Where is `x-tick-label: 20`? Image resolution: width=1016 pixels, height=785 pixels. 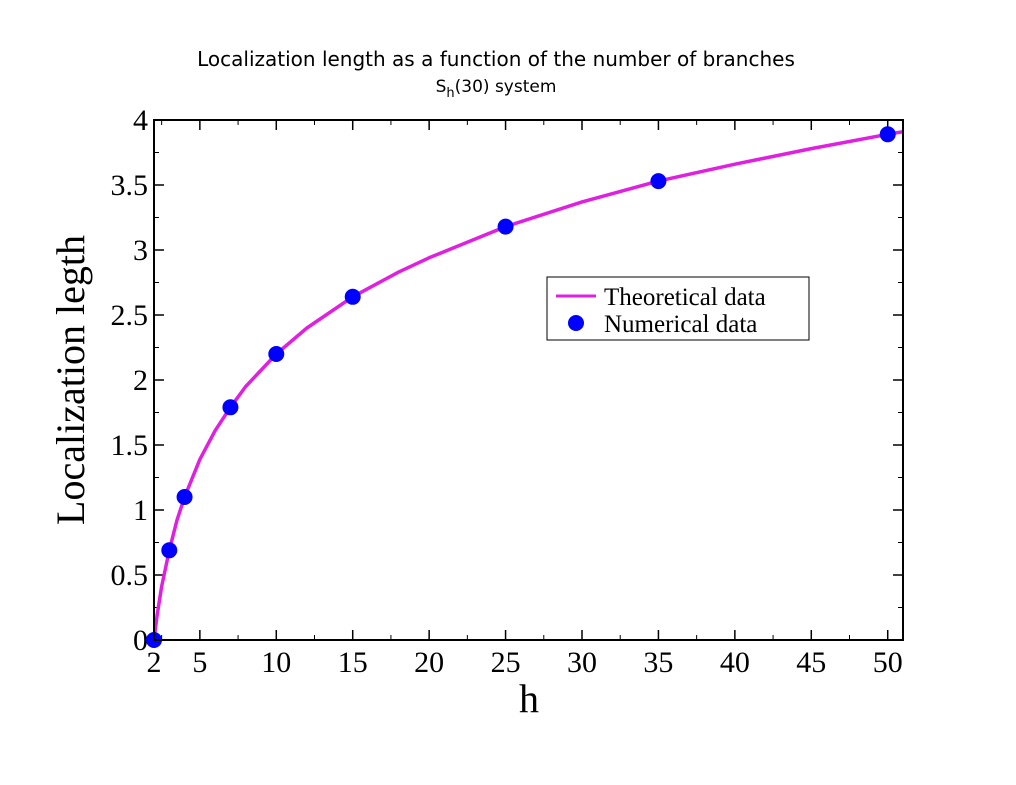
x-tick-label: 20 is located at coordinates (429, 662).